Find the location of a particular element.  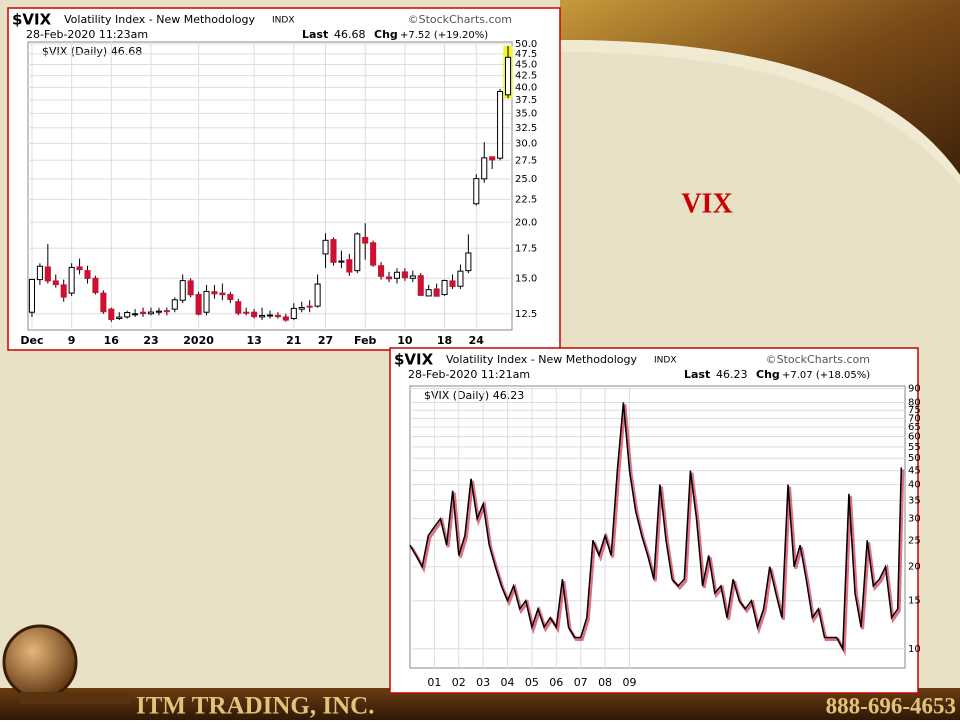

y-tick-label: 55 is located at coordinates (914, 447).